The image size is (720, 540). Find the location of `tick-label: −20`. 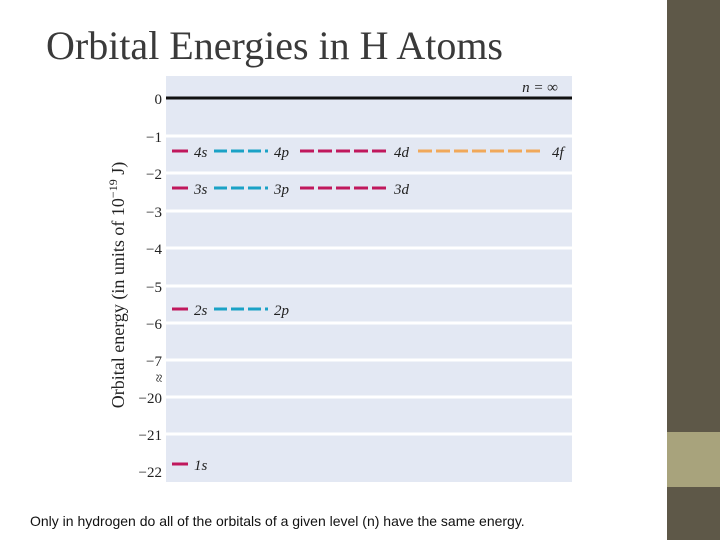

tick-label: −20 is located at coordinates (150, 399).